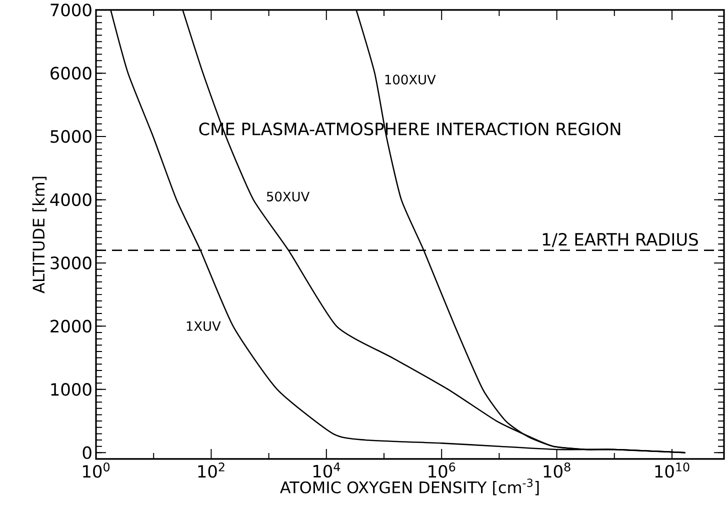 Image resolution: width=726 pixels, height=517 pixels. What do you see at coordinates (71, 10) in the screenshot?
I see `y-tick-label: 7000` at bounding box center [71, 10].